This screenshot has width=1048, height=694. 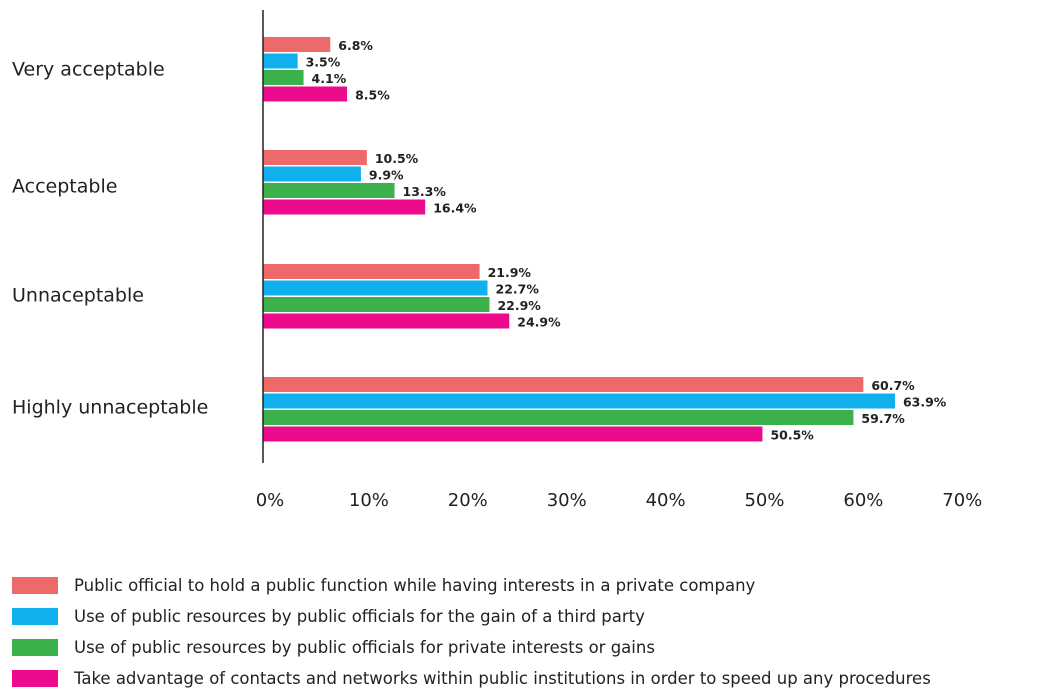 I want to click on data-label: 59.7%, so click(x=883, y=418).